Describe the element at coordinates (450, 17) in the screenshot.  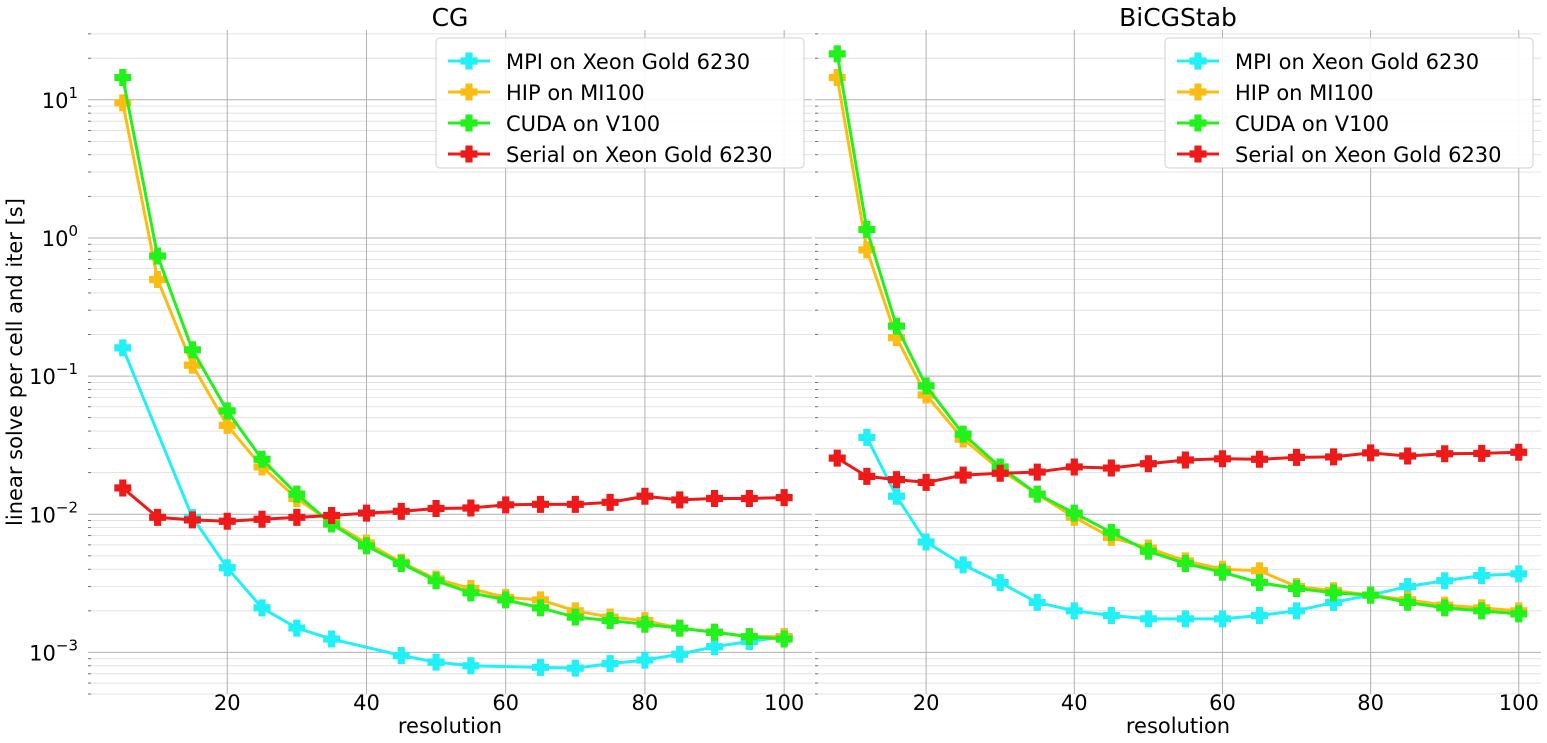
I see `panel-title: CG` at that location.